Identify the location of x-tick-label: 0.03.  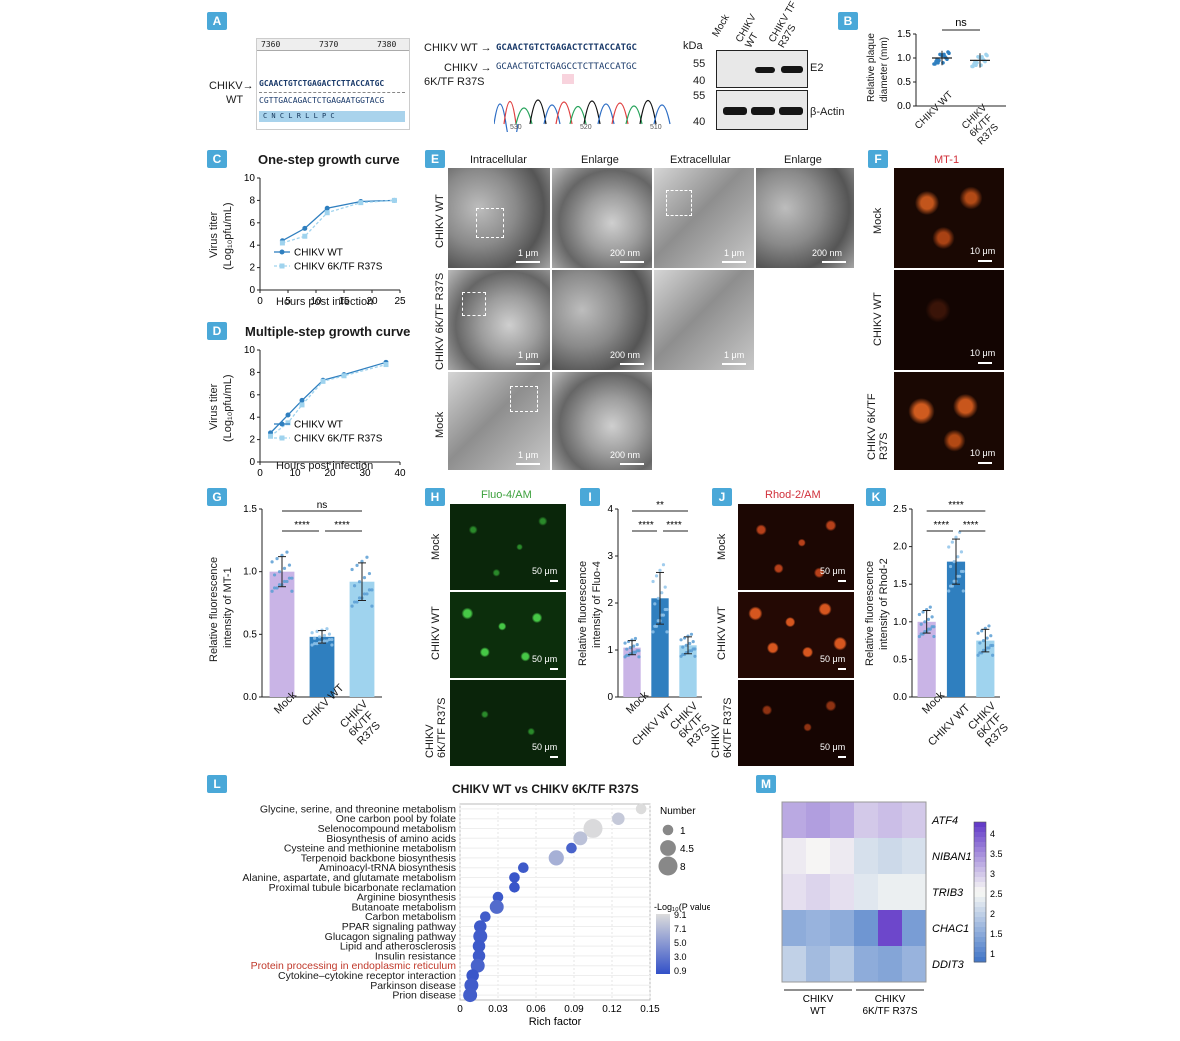
(498, 1009).